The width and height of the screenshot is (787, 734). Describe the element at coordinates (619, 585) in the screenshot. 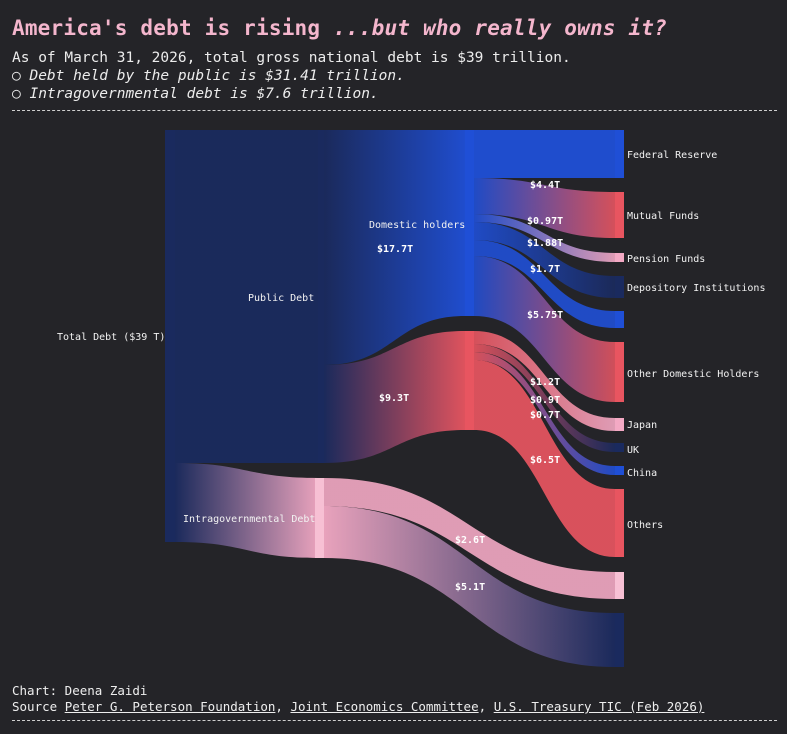

I see `node-intragov-dest-a` at that location.